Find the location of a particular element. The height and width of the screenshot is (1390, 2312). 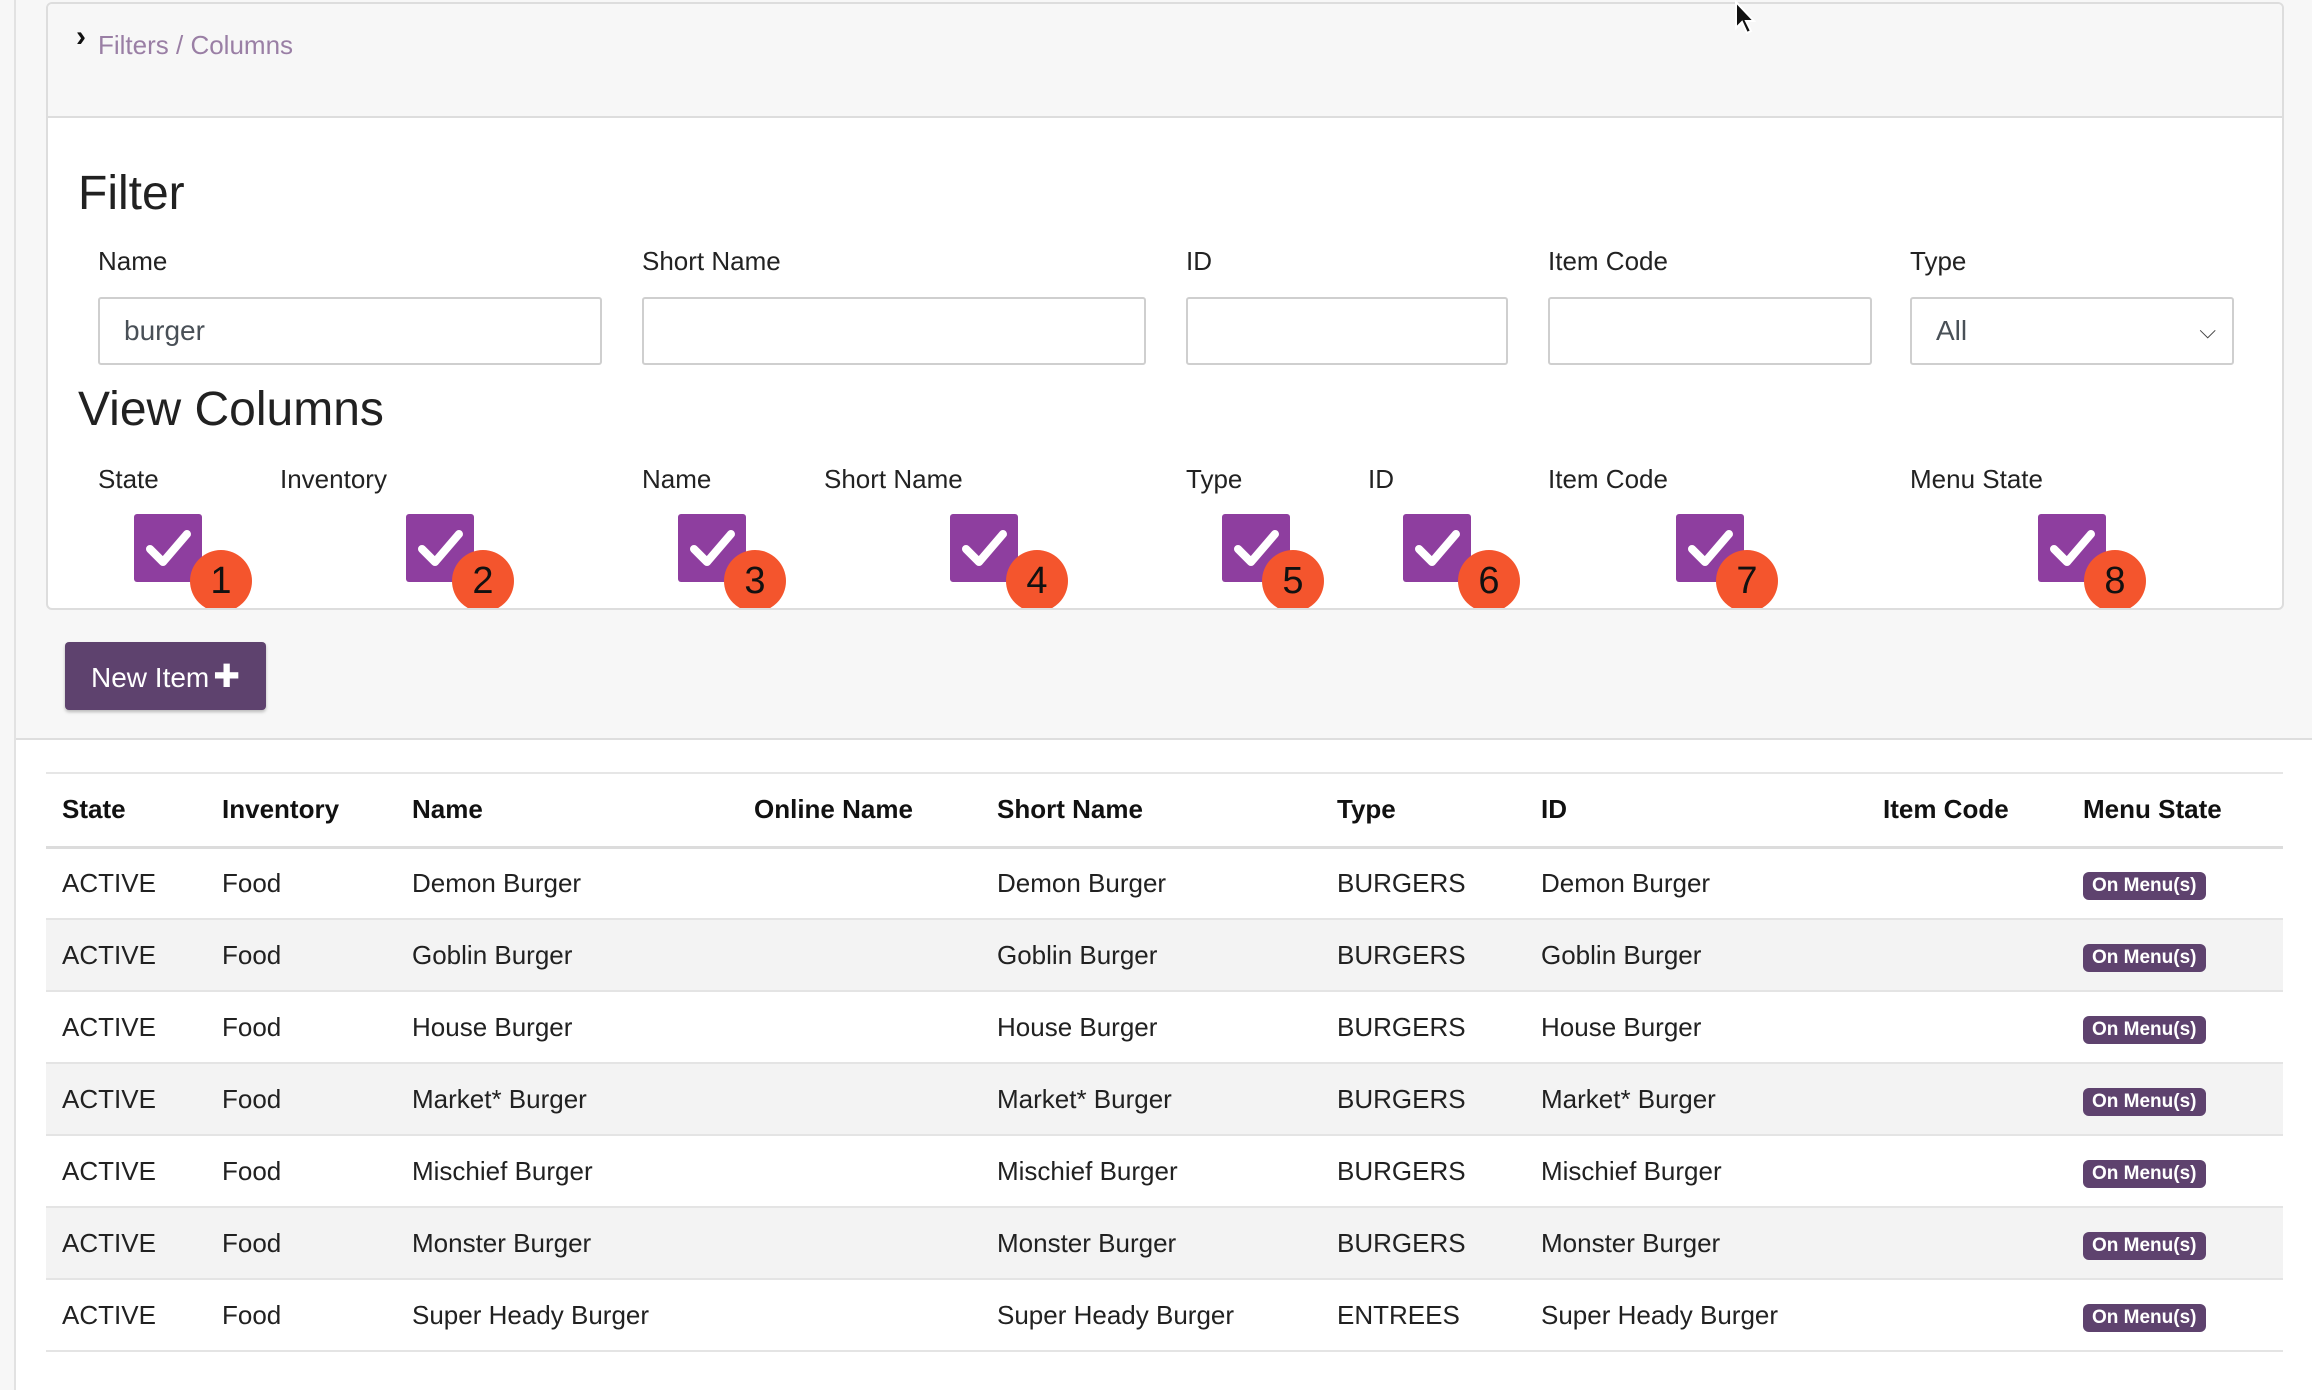

cell-id: Super Heady Burger is located at coordinates (1660, 1314).